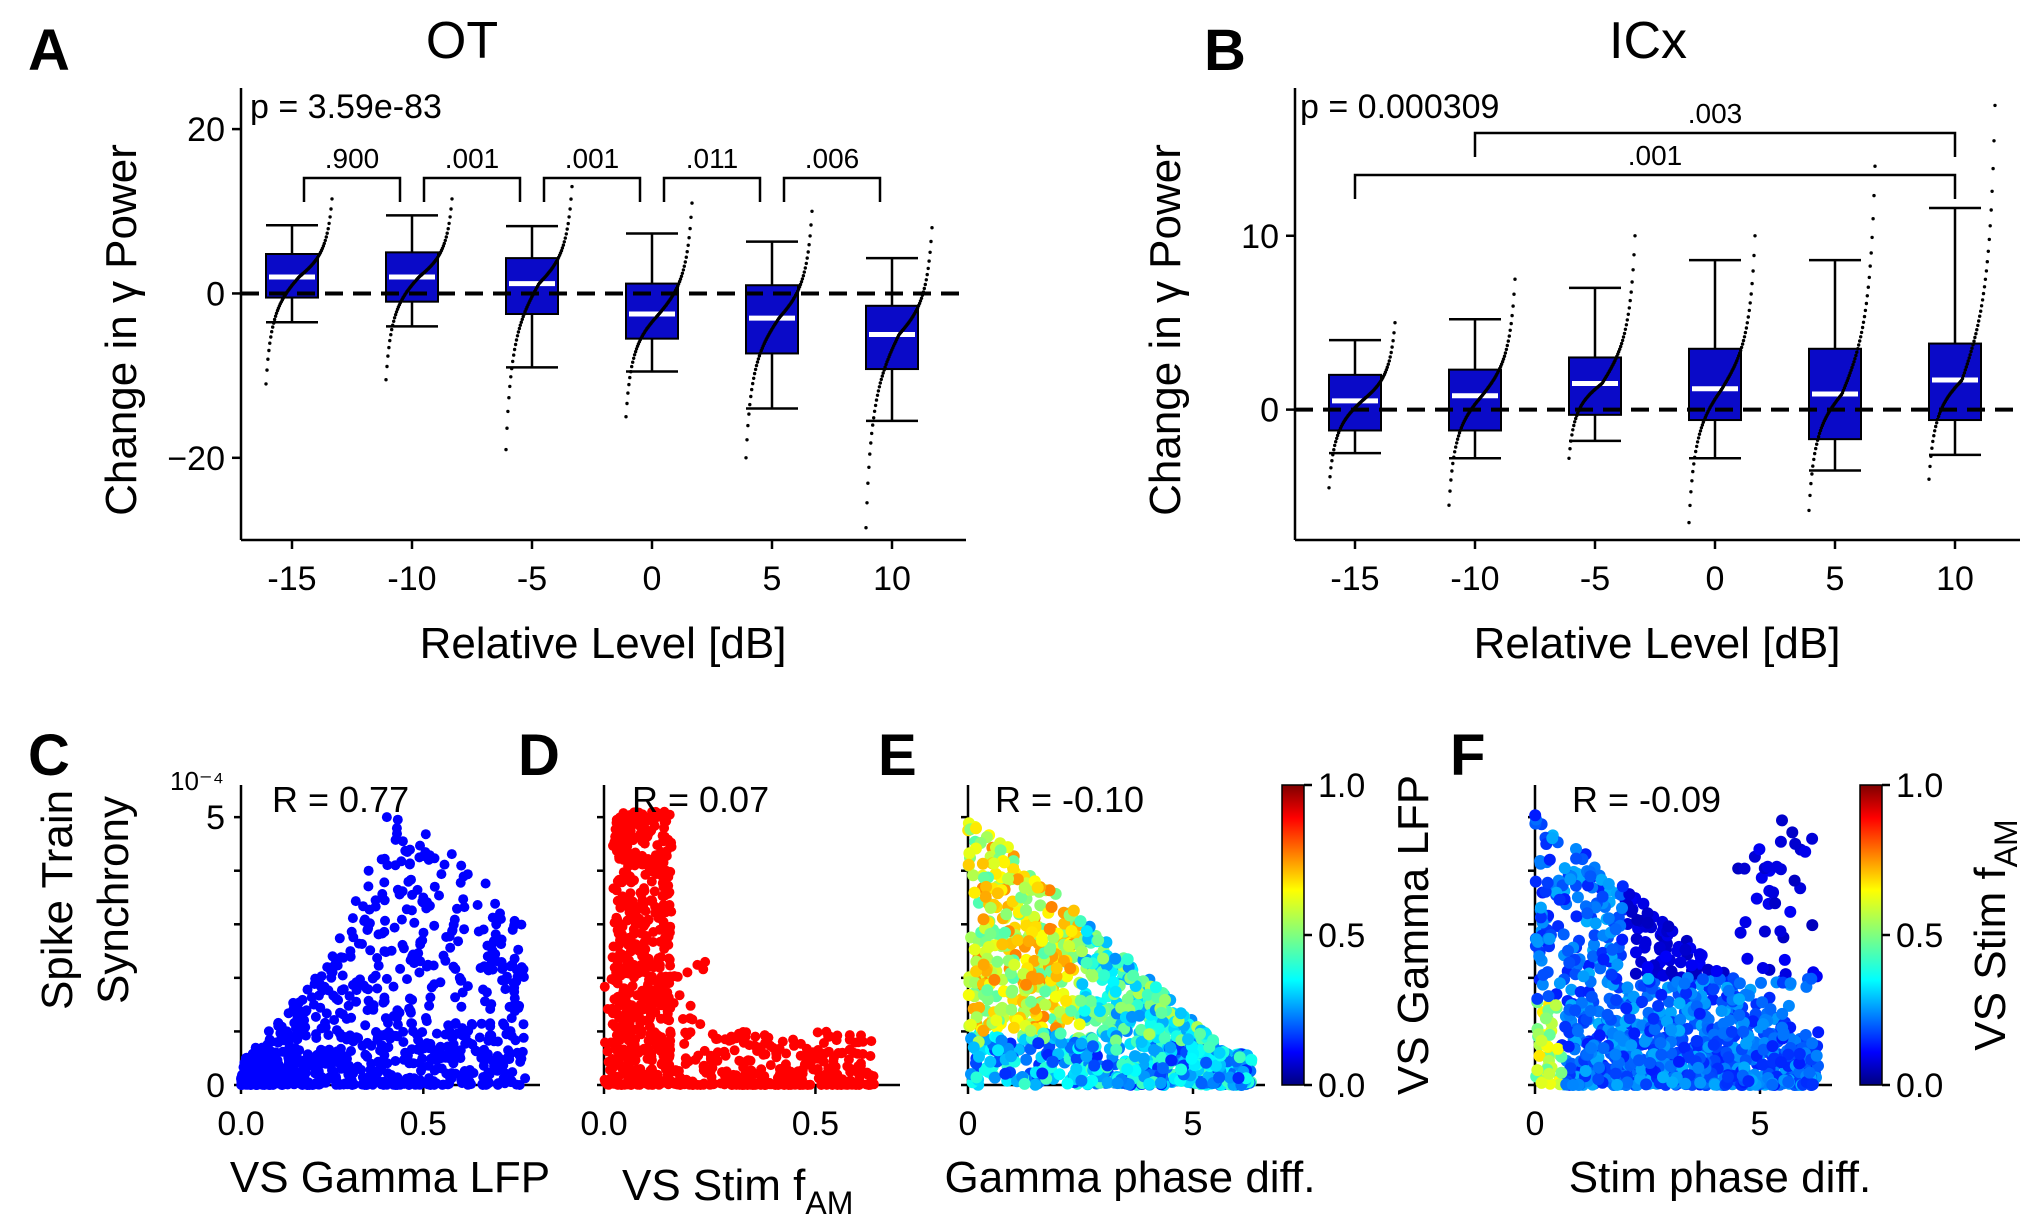 This screenshot has height=1230, width=2040. Describe the element at coordinates (215, 818) in the screenshot. I see `y-tick-label: 5` at that location.